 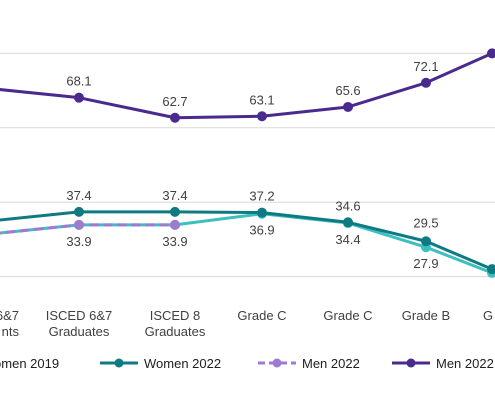 I want to click on data-label-s3-2: 62.7, so click(x=174, y=101).